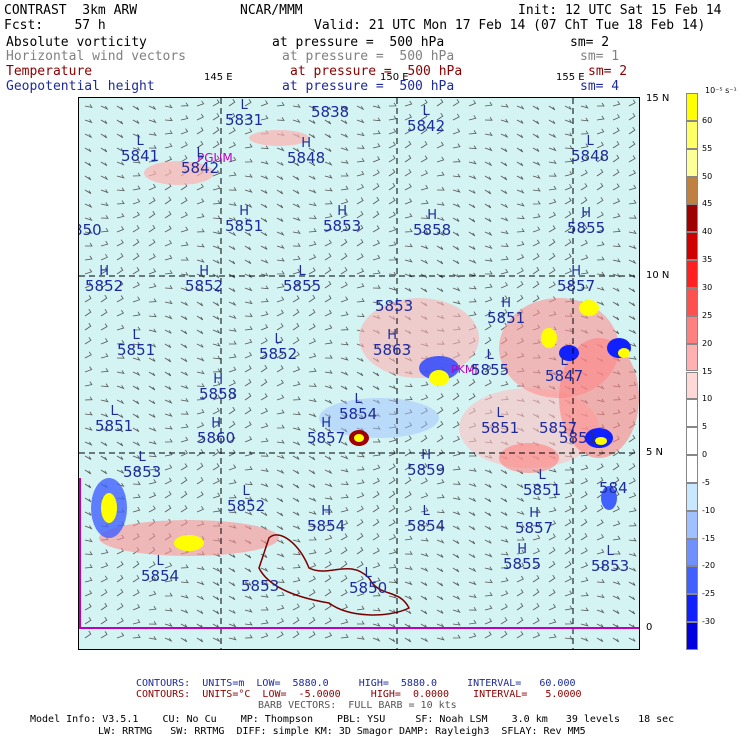 The image size is (740, 740). Describe the element at coordinates (706, 482) in the screenshot. I see `colorbar-level: -5` at that location.